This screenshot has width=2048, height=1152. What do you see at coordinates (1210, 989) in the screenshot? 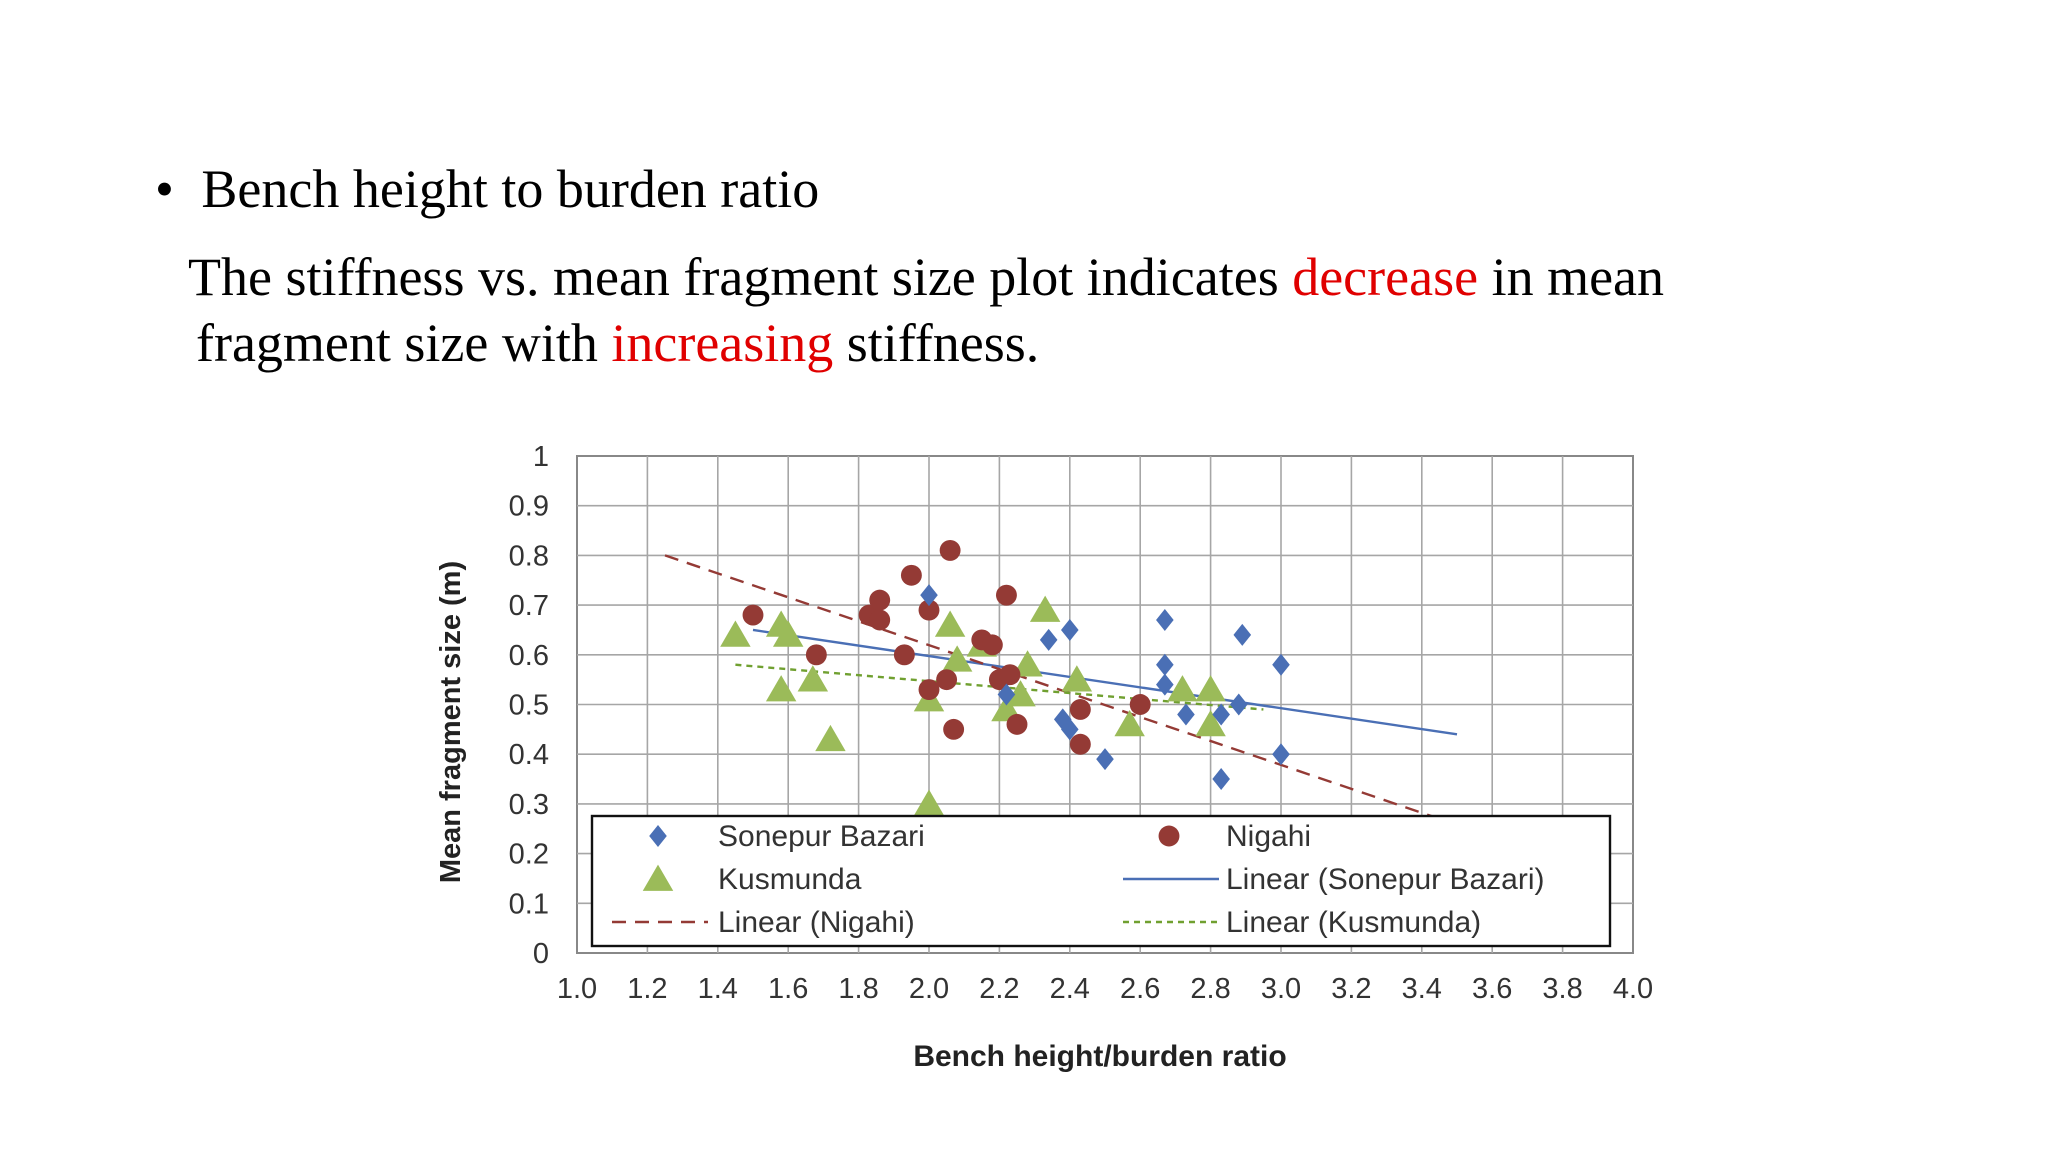
I see `x-tick-label: 2.8` at bounding box center [1210, 989].